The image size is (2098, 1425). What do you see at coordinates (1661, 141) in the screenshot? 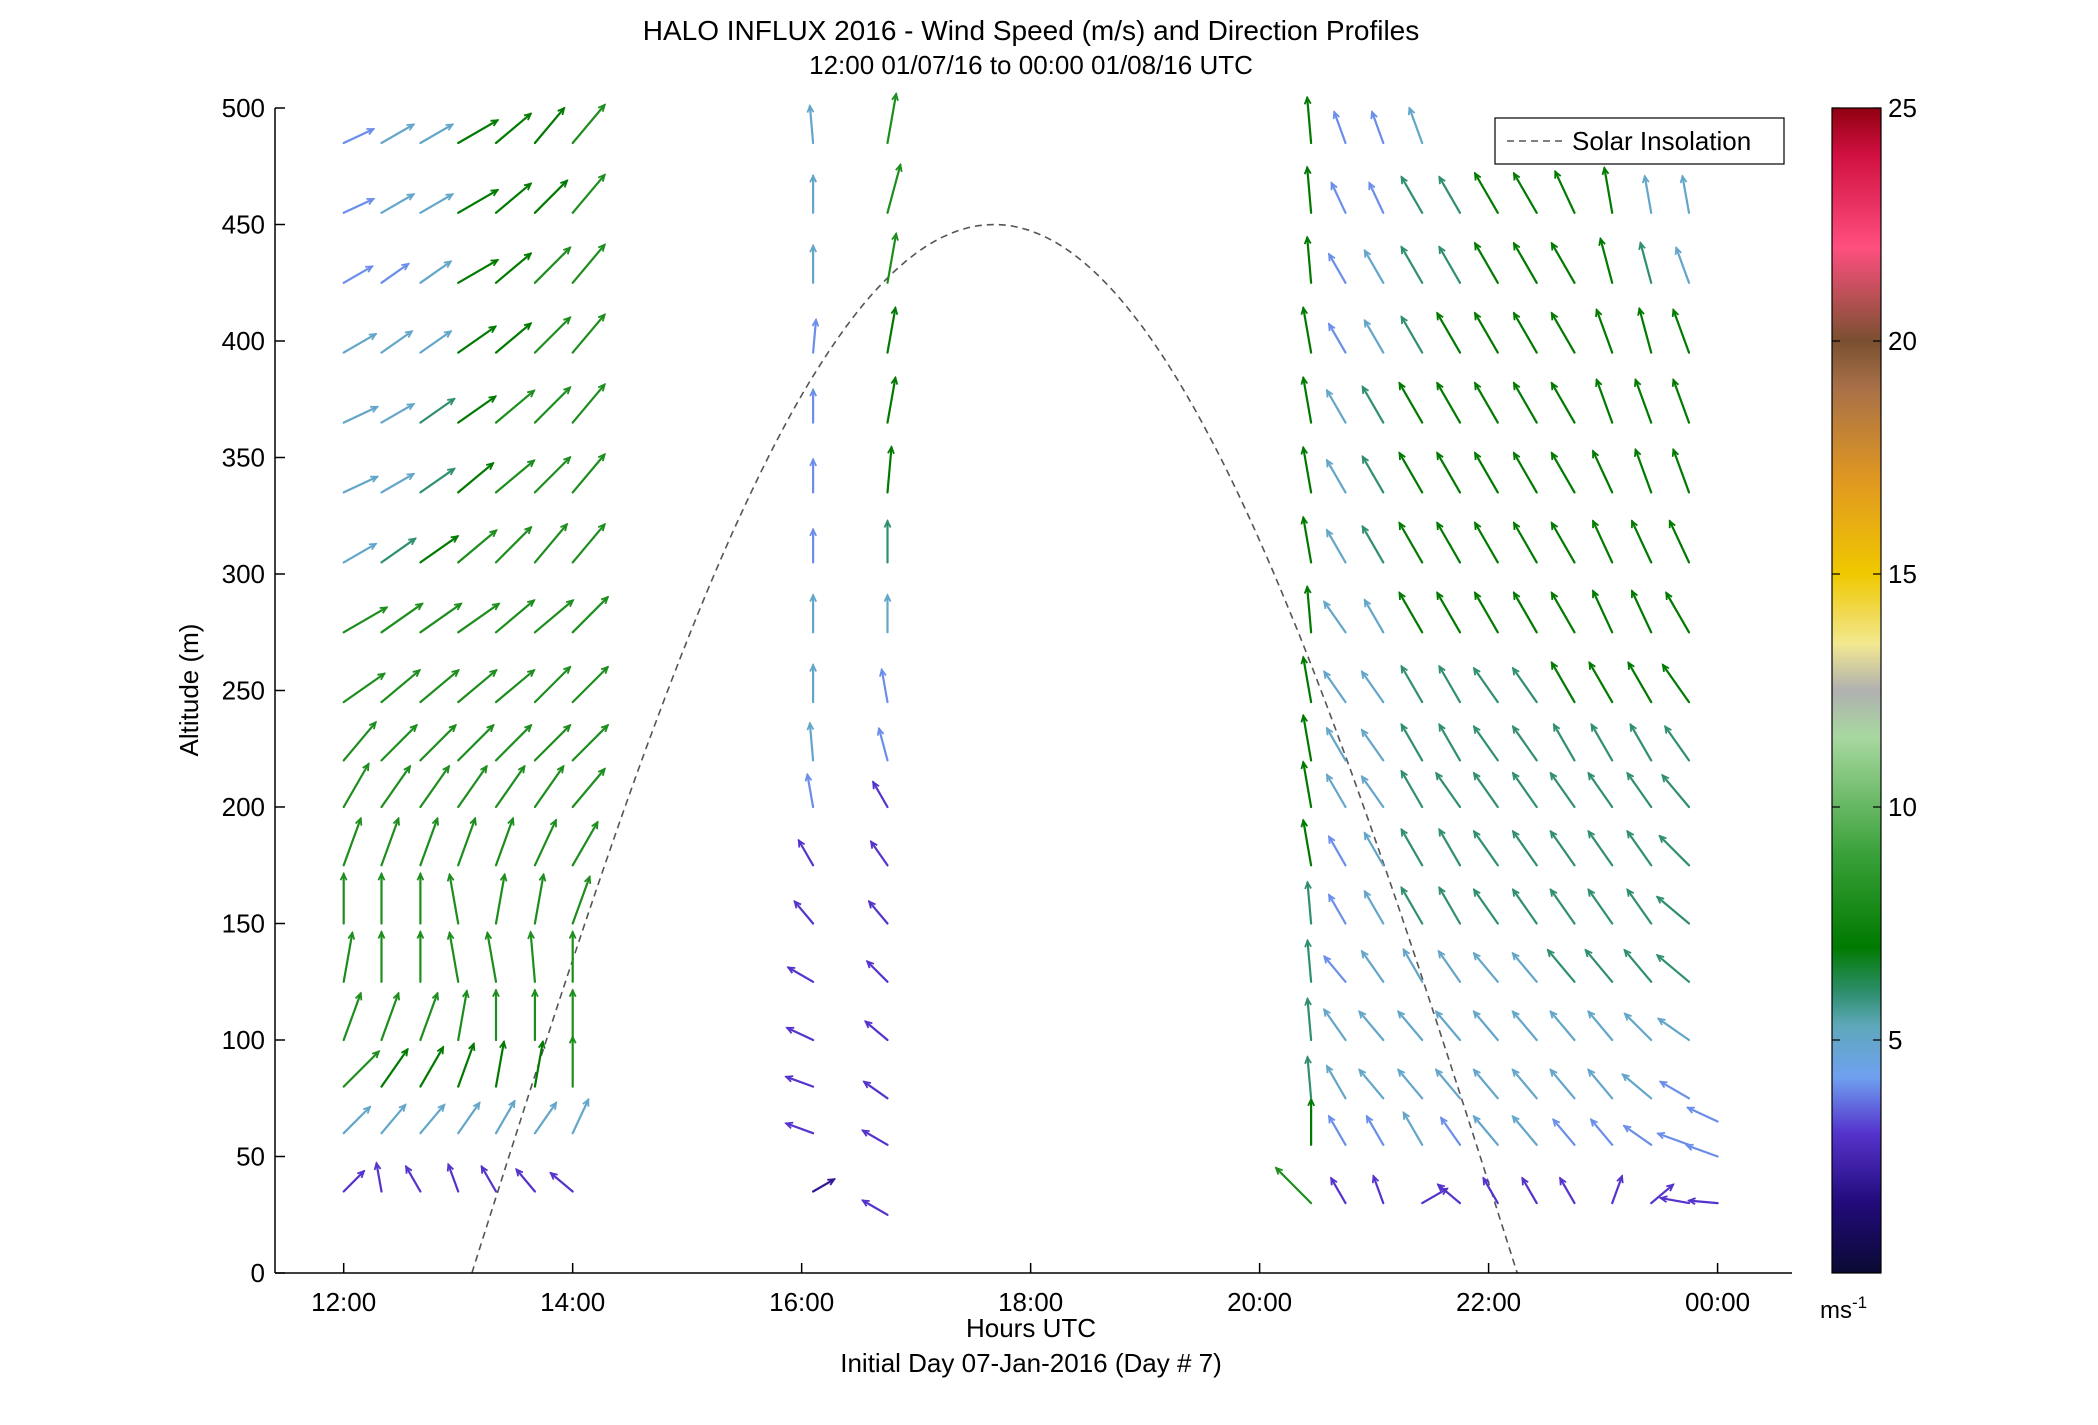
I see `legend-label: Solar Insolation` at bounding box center [1661, 141].